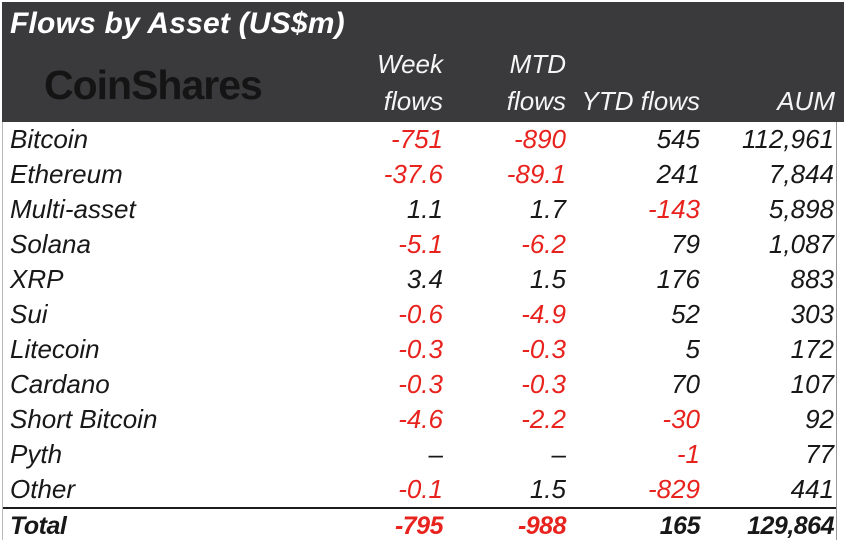 This screenshot has width=849, height=540. I want to click on ytd-flows-value: 165, so click(680, 526).